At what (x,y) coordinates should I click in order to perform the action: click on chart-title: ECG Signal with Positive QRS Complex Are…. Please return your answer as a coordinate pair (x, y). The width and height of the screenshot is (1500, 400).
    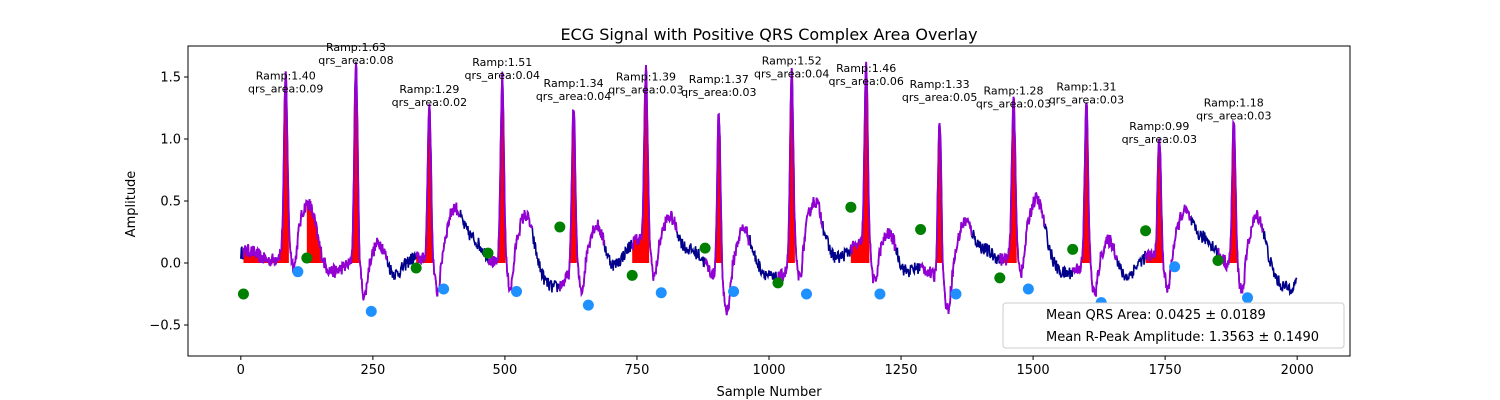
    Looking at the image, I should click on (768, 34).